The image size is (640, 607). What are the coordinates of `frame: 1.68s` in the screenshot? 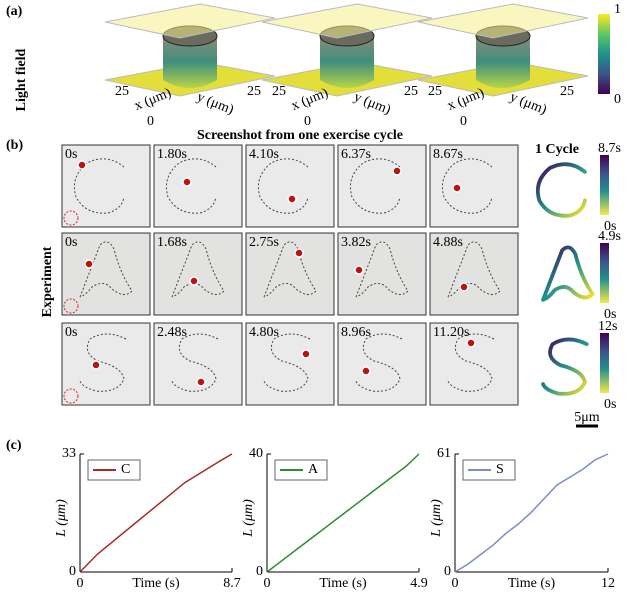 It's located at (198, 274).